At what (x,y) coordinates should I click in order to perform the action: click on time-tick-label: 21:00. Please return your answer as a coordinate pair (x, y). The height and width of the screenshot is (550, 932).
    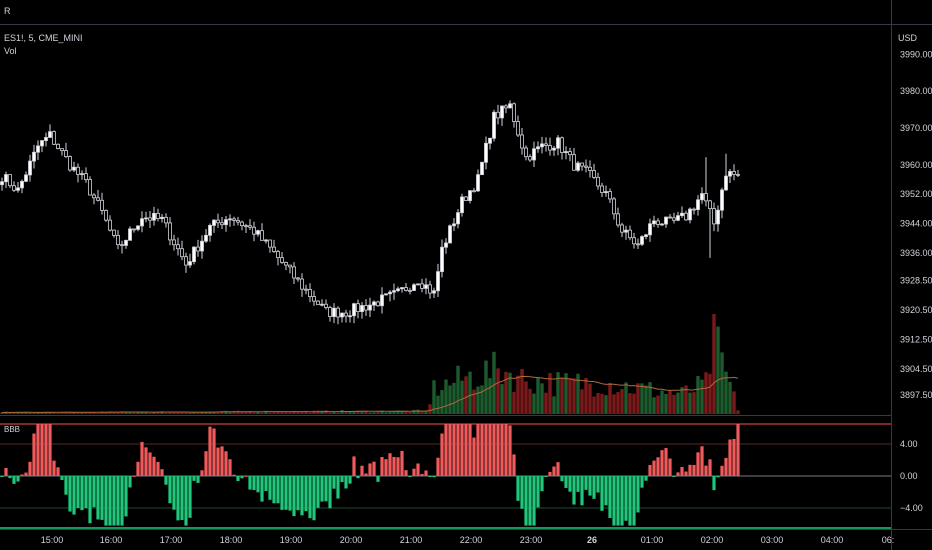
    Looking at the image, I should click on (411, 540).